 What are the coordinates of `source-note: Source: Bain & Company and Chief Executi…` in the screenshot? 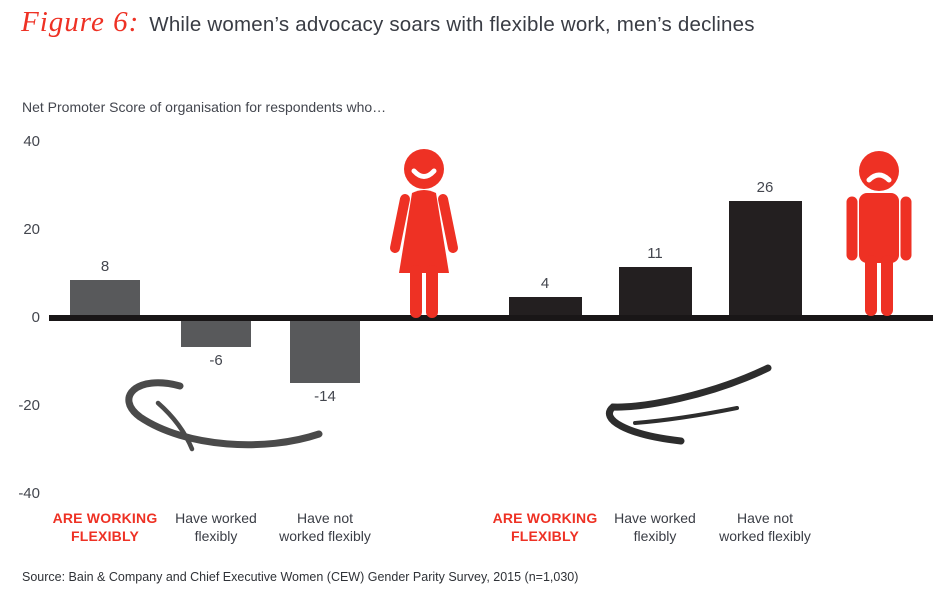 It's located at (300, 577).